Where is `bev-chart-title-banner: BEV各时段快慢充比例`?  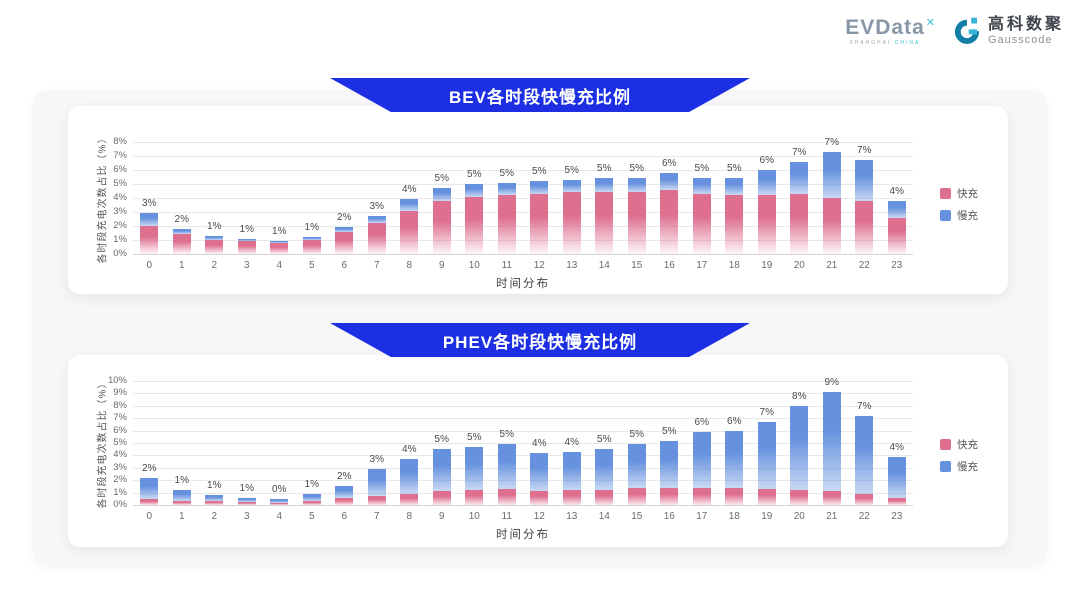 bev-chart-title-banner: BEV各时段快慢充比例 is located at coordinates (540, 95).